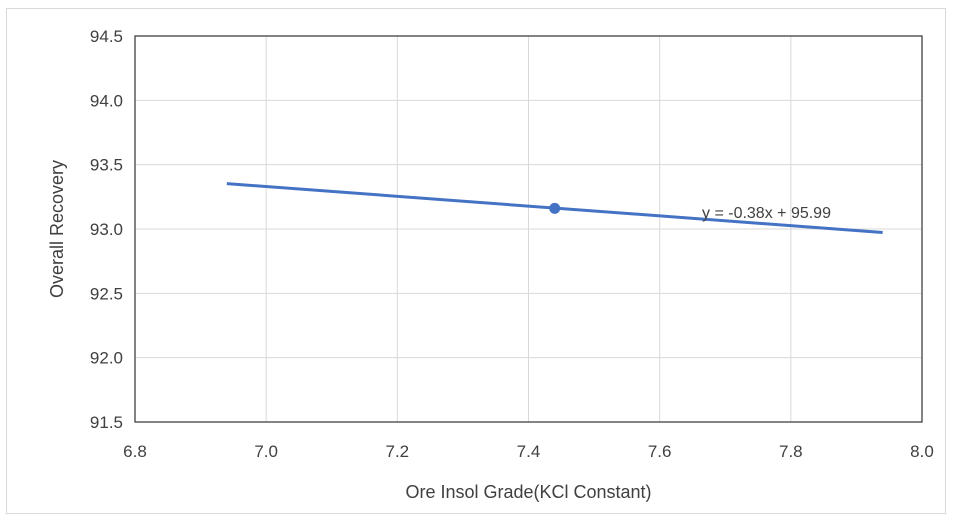 Image resolution: width=955 pixels, height=524 pixels. What do you see at coordinates (106, 422) in the screenshot?
I see `y-tick-label: 91.5` at bounding box center [106, 422].